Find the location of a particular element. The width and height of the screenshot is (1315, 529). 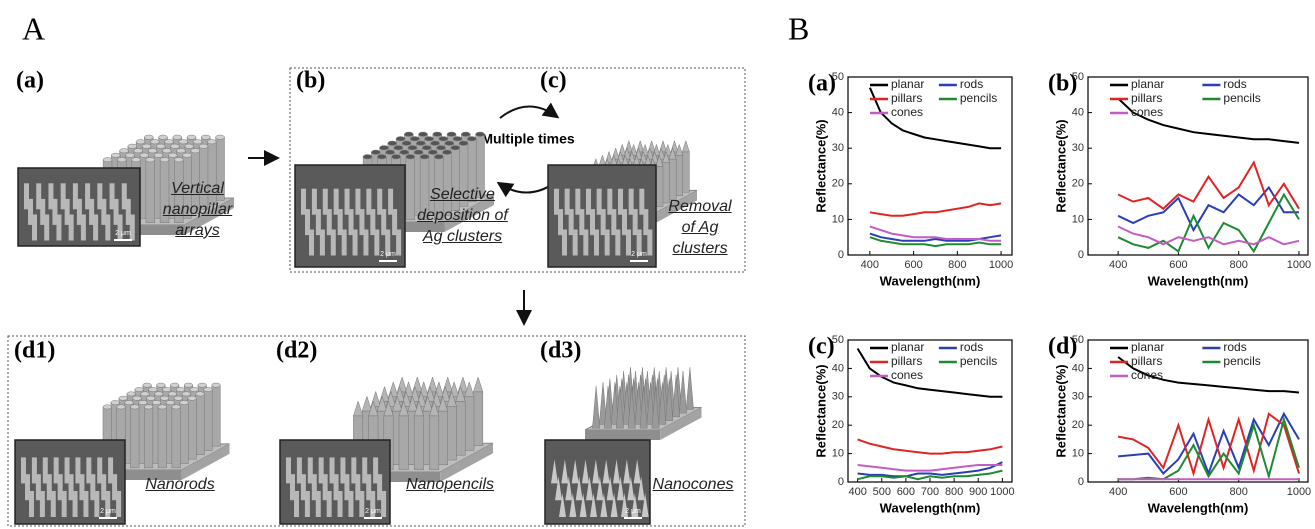

chart-label: (a) is located at coordinates (822, 84).